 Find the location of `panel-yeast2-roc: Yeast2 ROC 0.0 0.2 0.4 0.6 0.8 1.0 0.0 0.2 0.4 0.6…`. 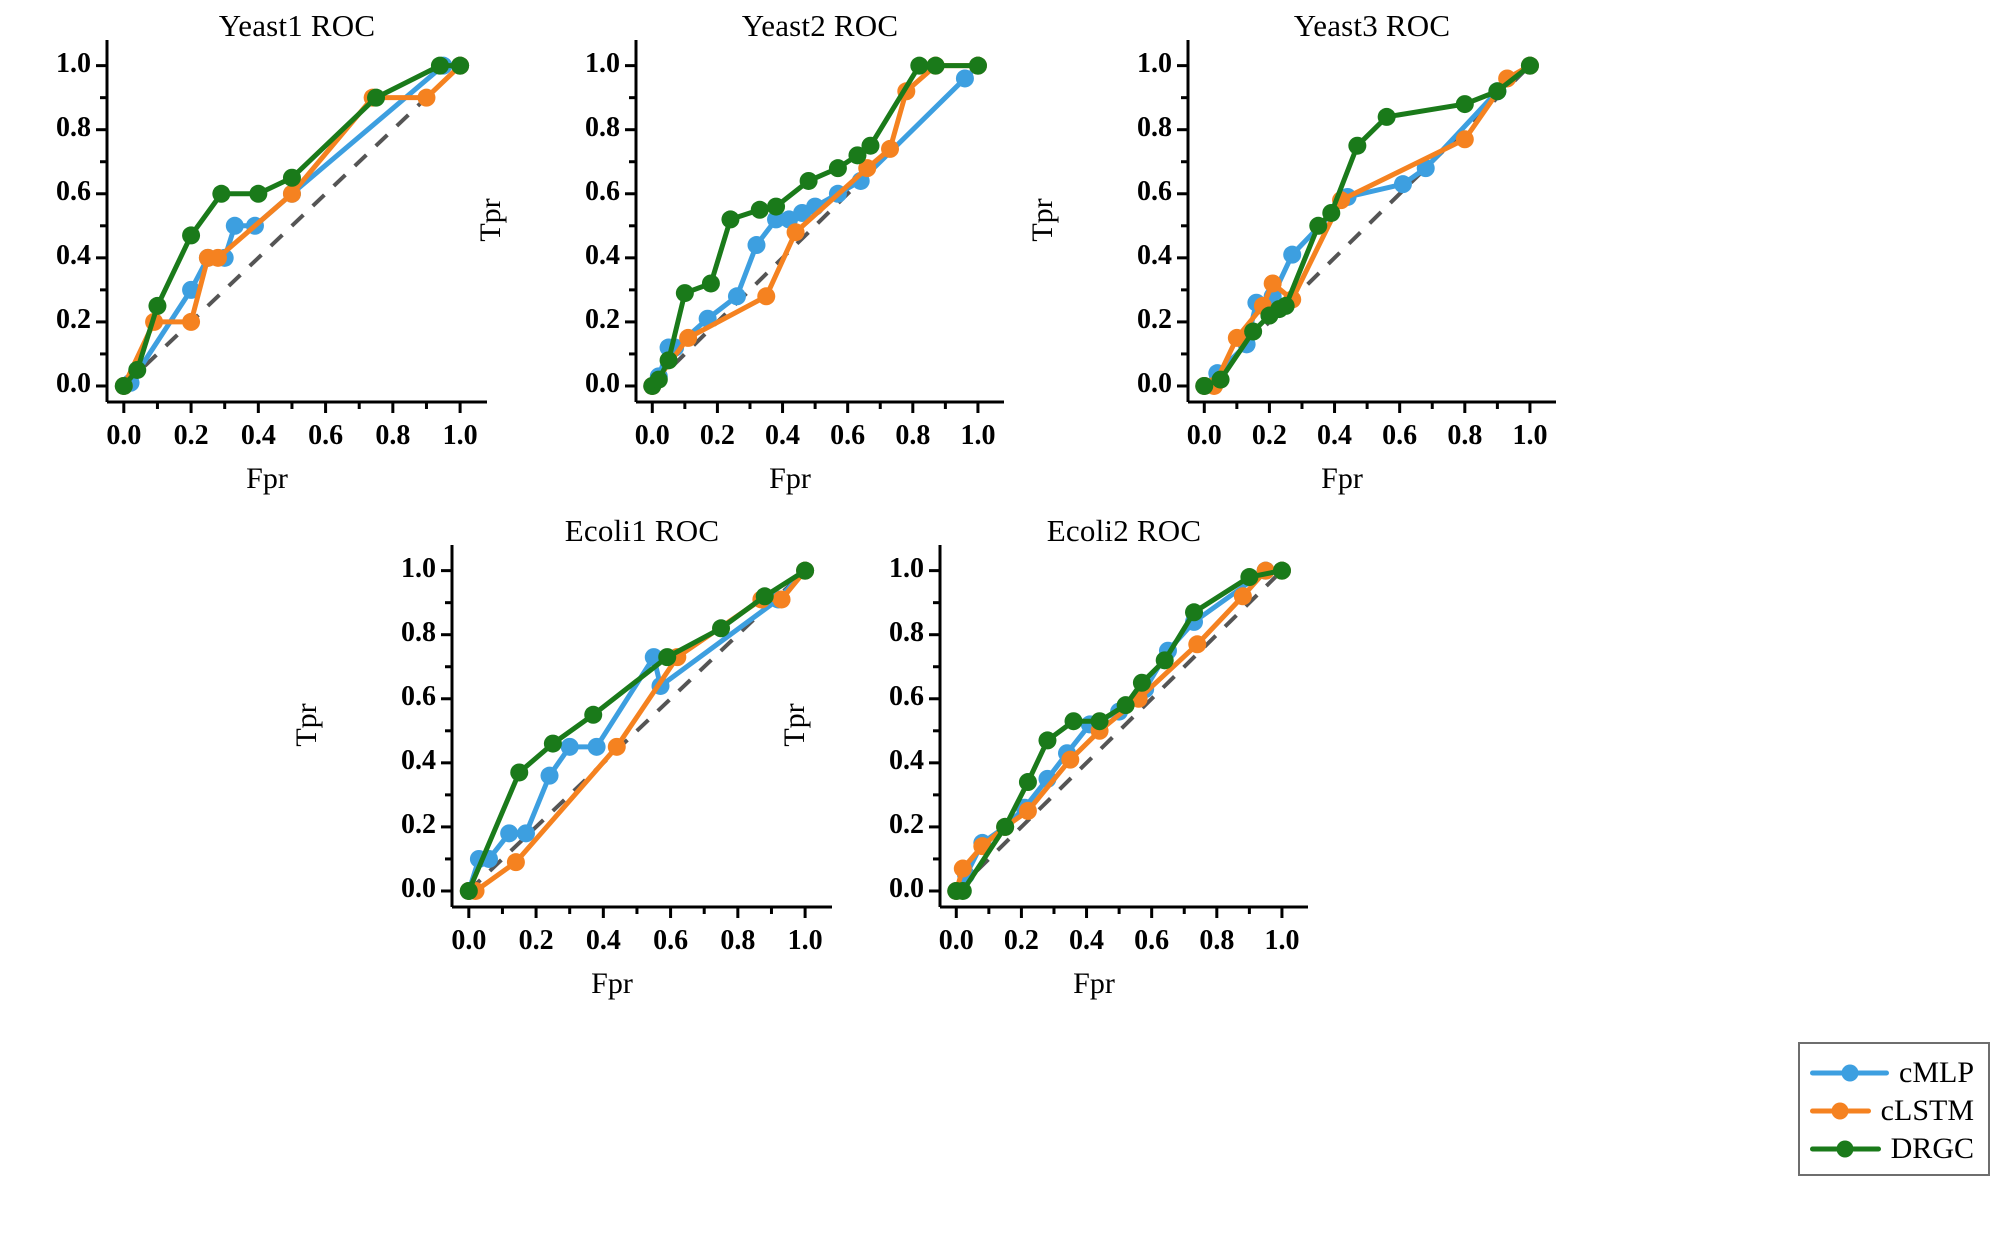

panel-yeast2-roc: Yeast2 ROC 0.0 0.2 0.4 0.6 0.8 1.0 0.0 0.2 0.4 0.6… is located at coordinates (799, 247).